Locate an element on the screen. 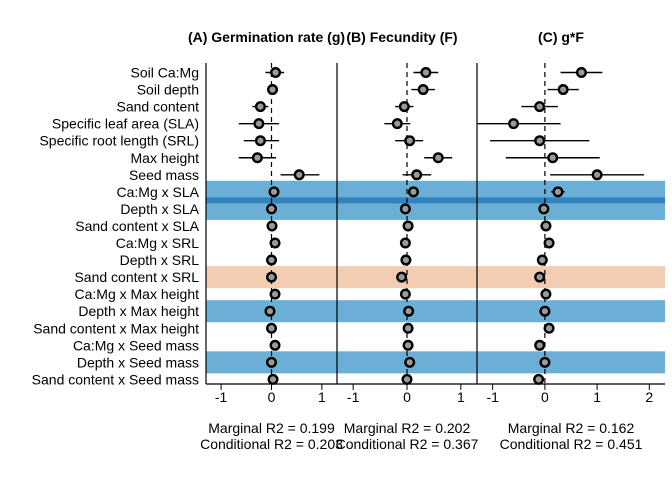 This screenshot has width=672, height=480. row-label: Sand content x Seed mass is located at coordinates (115, 379).